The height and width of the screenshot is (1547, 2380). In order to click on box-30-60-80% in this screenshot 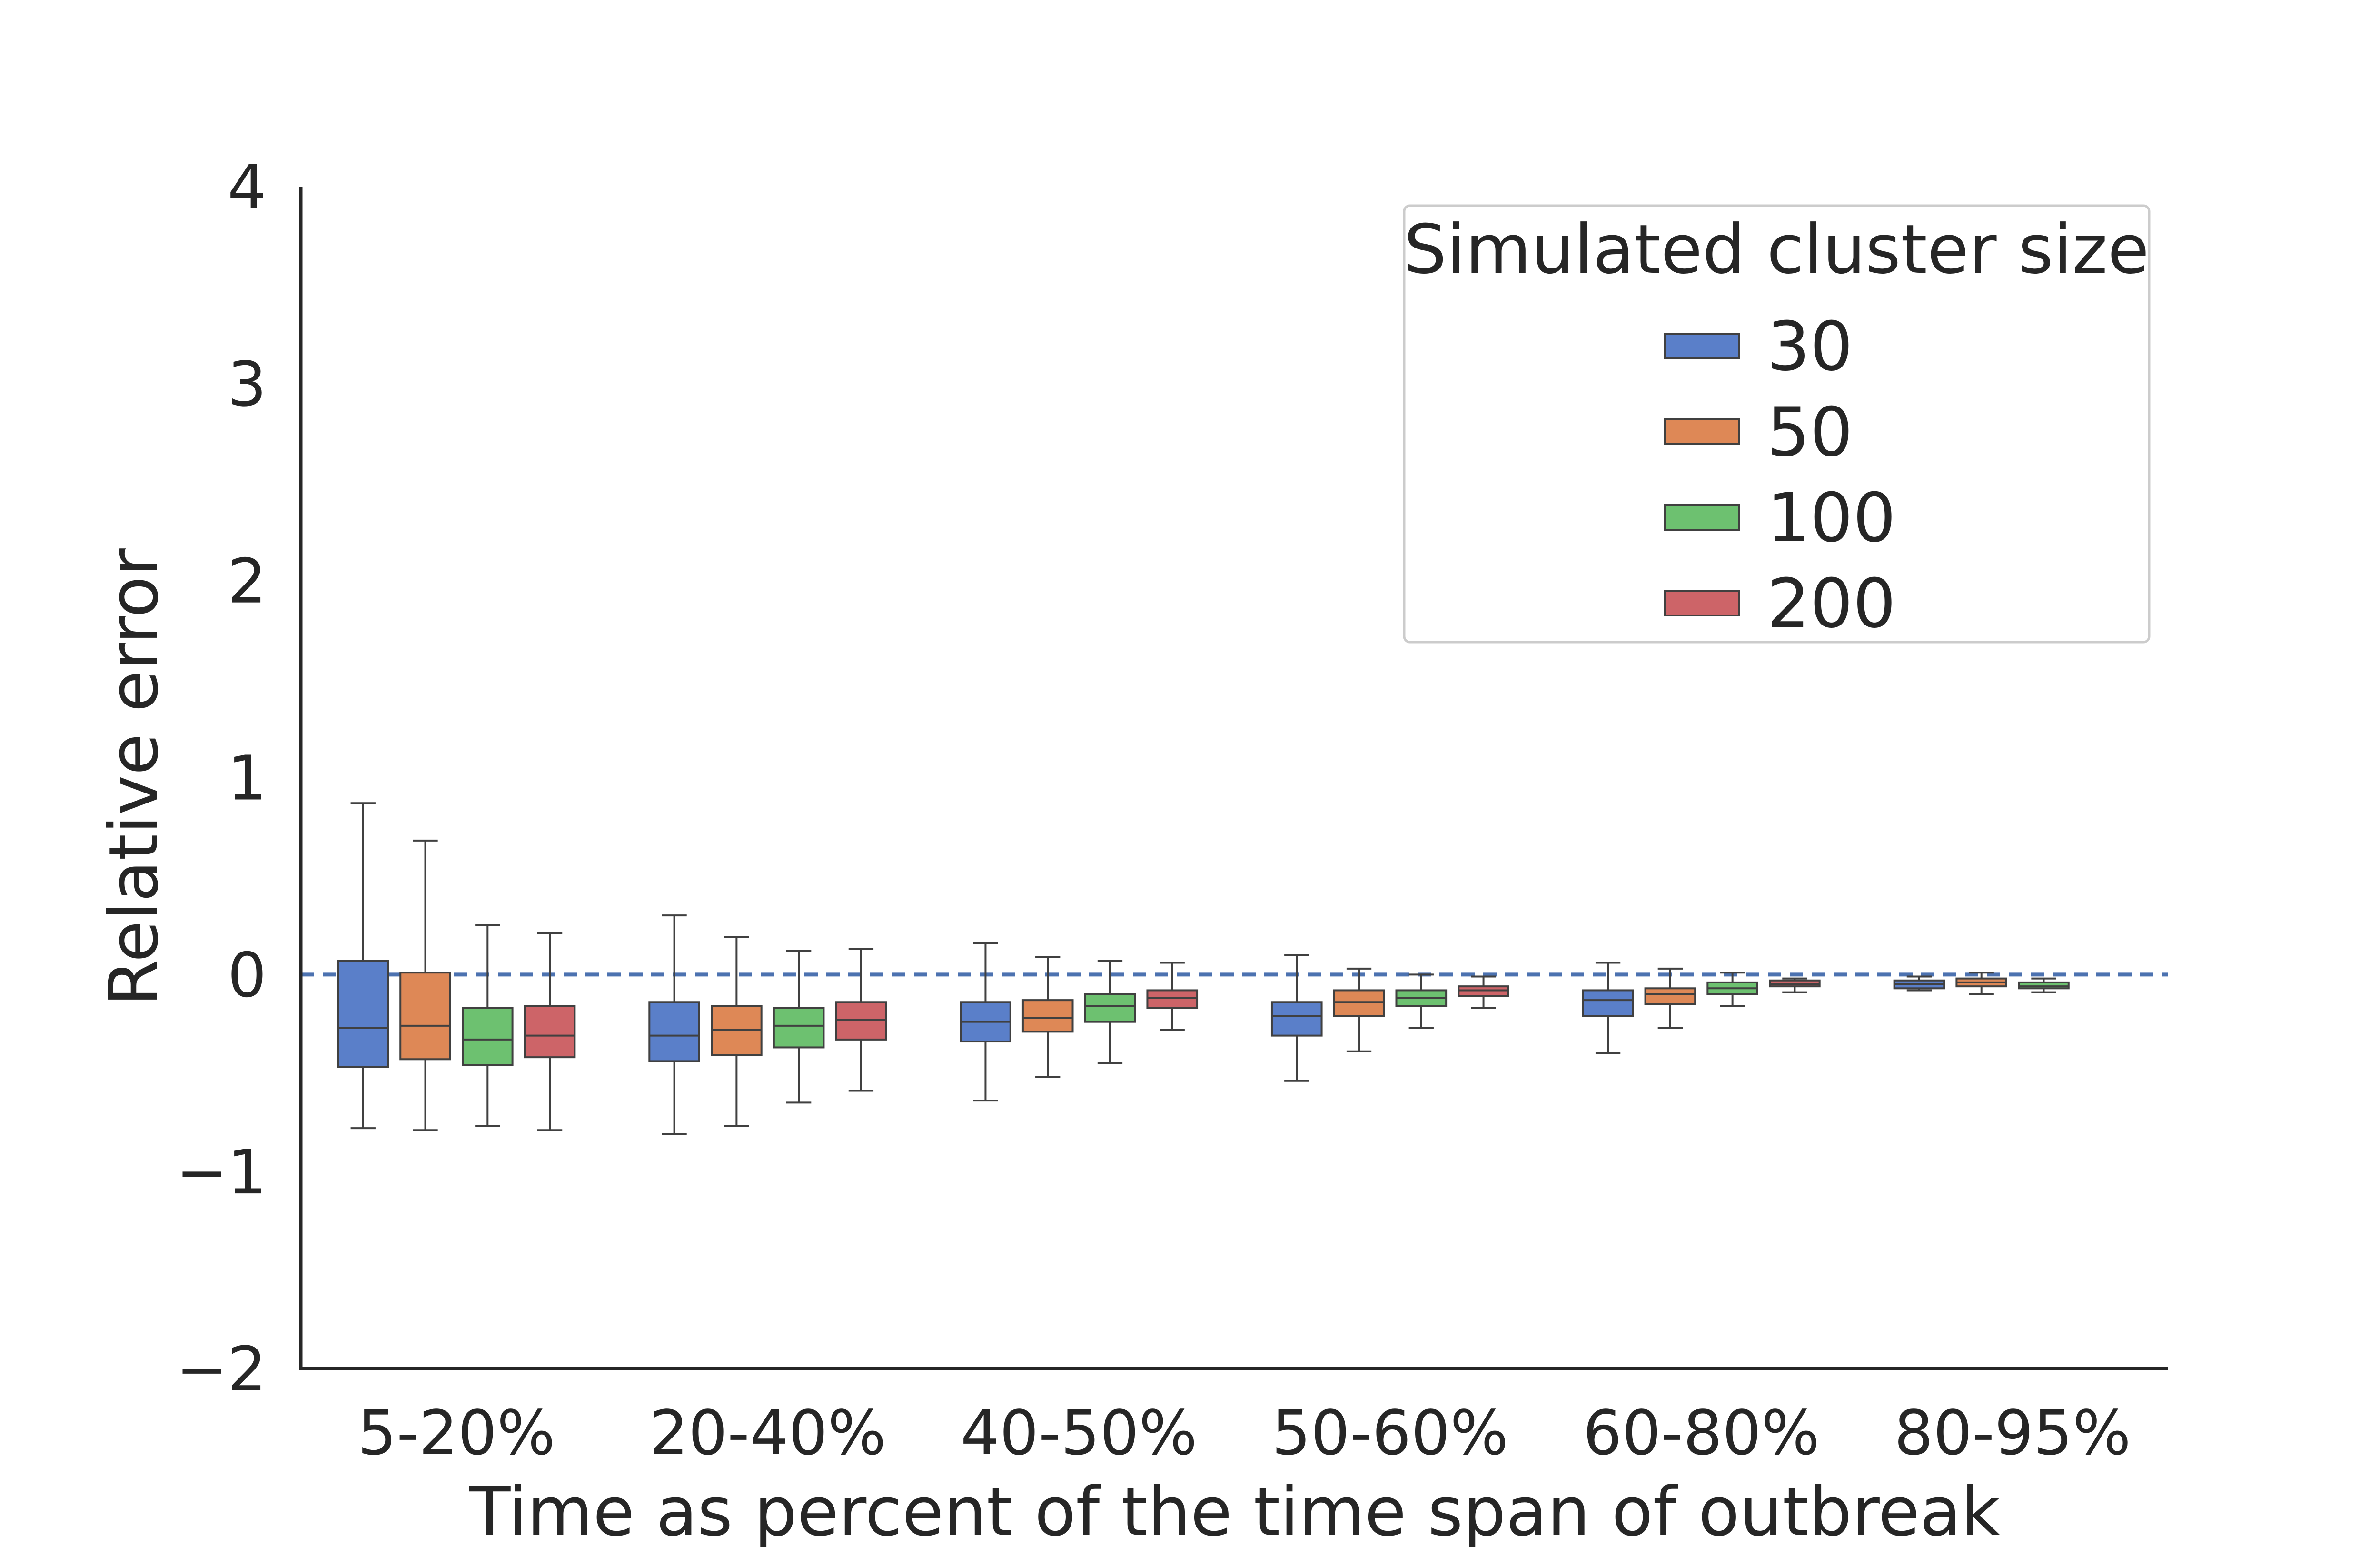, I will do `click(1608, 1008)`.